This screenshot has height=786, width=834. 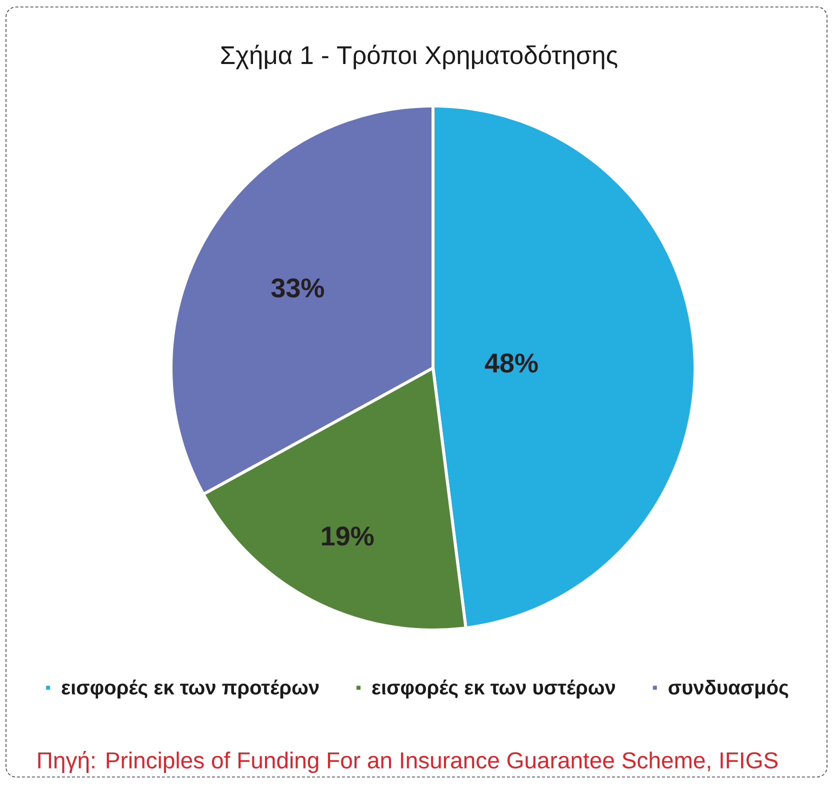 I want to click on text: Πηγή: Principles of Funding For an Insurance Guarantee Scheme, IFIGS, so click(x=408, y=762).